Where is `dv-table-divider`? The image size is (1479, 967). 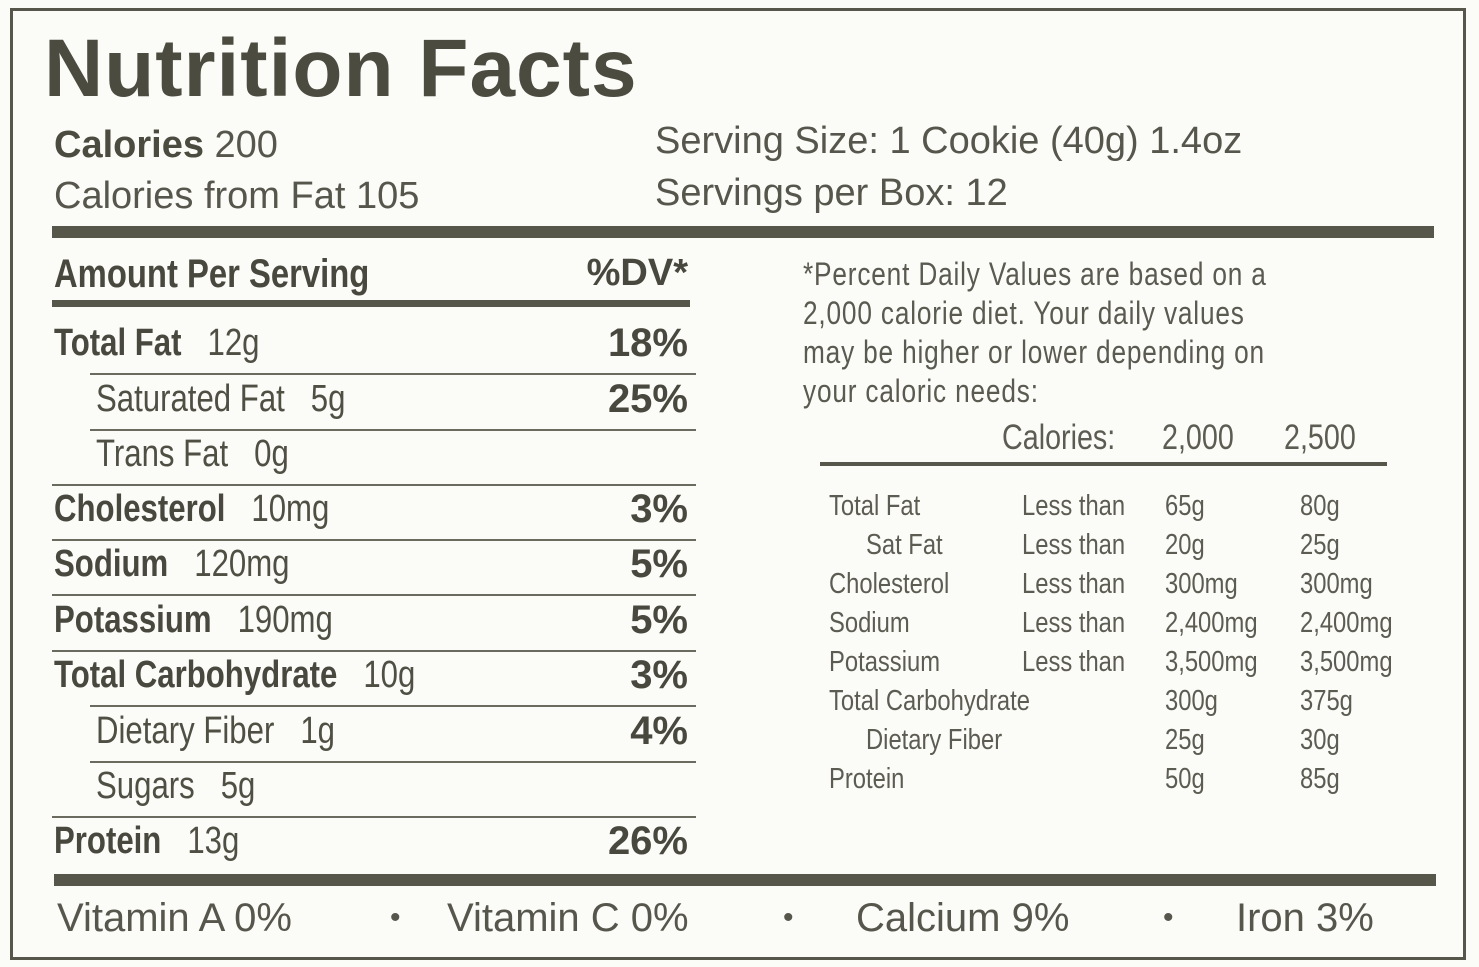
dv-table-divider is located at coordinates (1103, 464).